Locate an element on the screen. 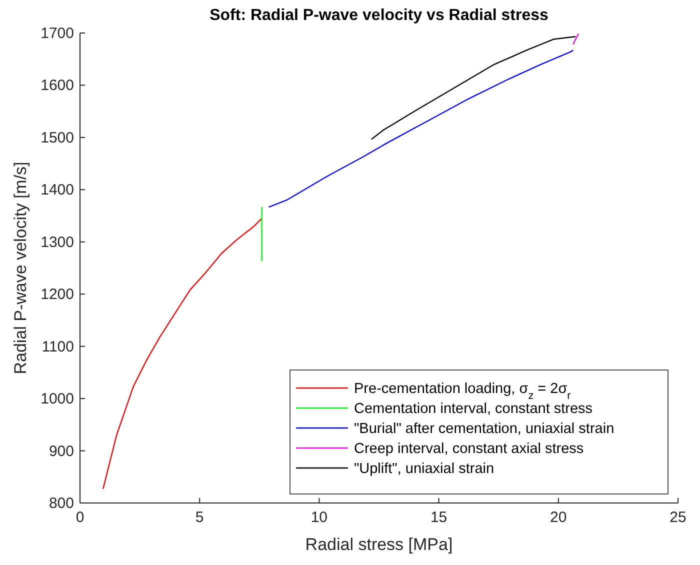 The width and height of the screenshot is (700, 565). x-tick-label: 25 is located at coordinates (678, 517).